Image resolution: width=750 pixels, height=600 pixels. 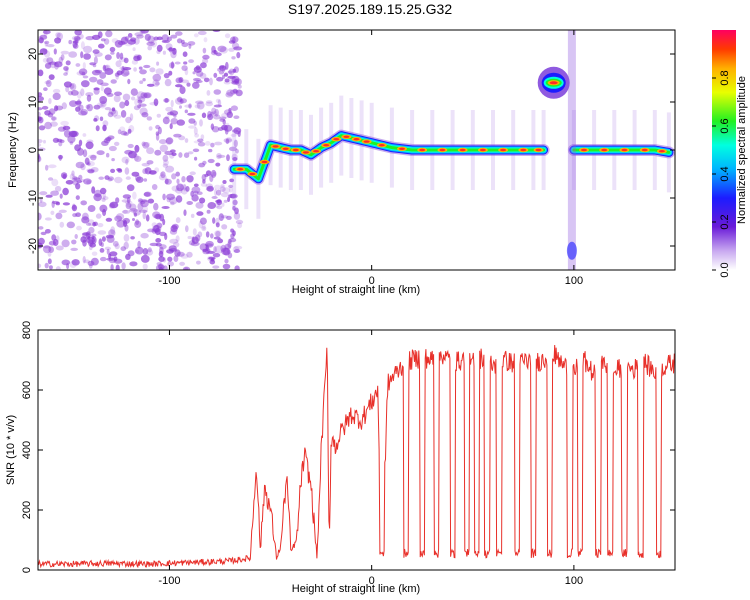 I want to click on colorbar-tick-label: 0.4, so click(x=725, y=173).